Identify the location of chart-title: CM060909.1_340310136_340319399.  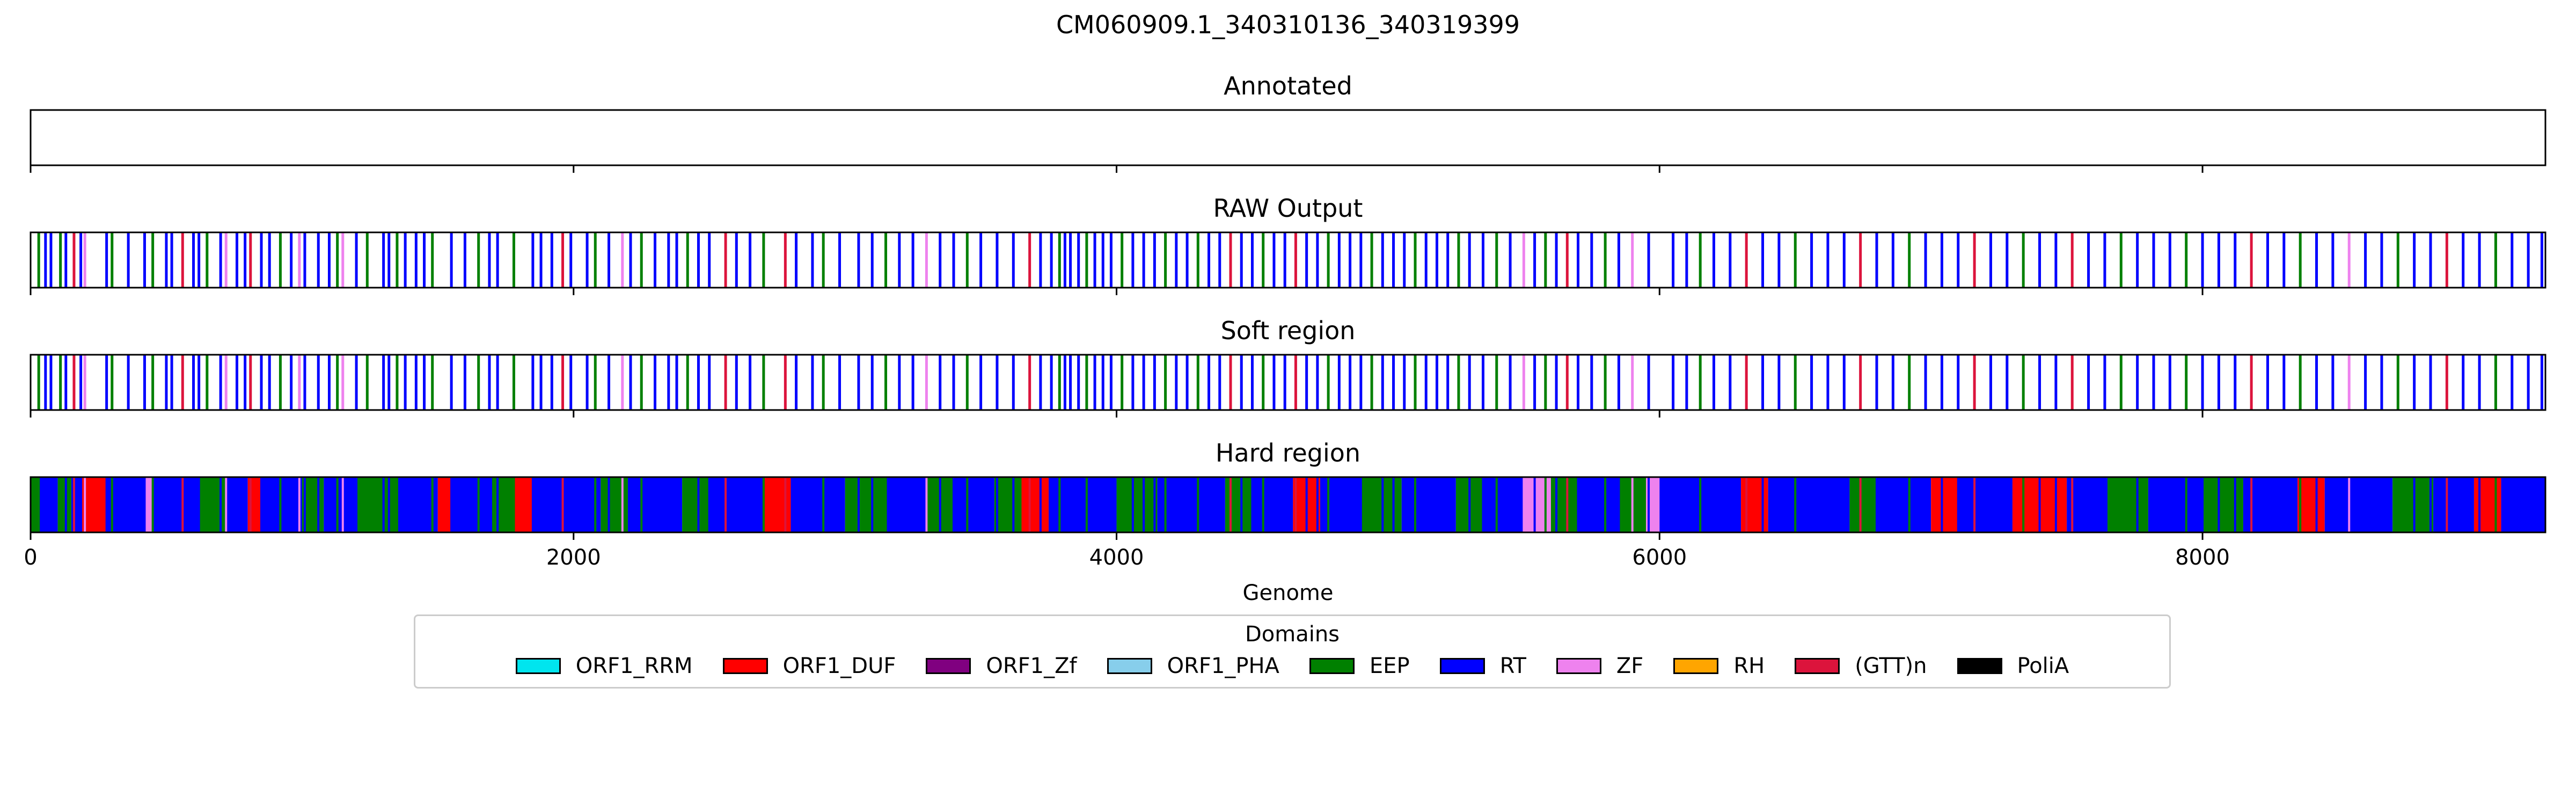
(1288, 24).